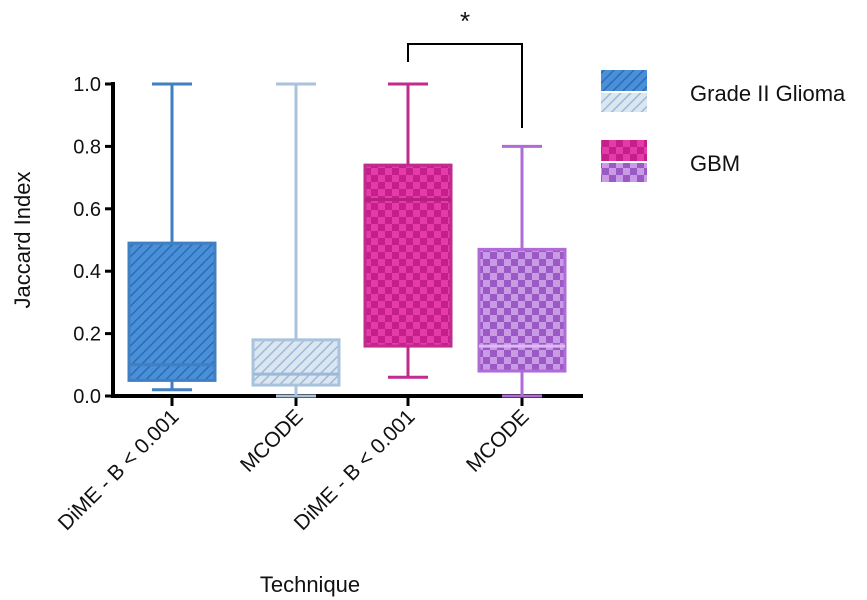 The width and height of the screenshot is (867, 600). Describe the element at coordinates (87, 272) in the screenshot. I see `y-tick-label: 0.4` at that location.